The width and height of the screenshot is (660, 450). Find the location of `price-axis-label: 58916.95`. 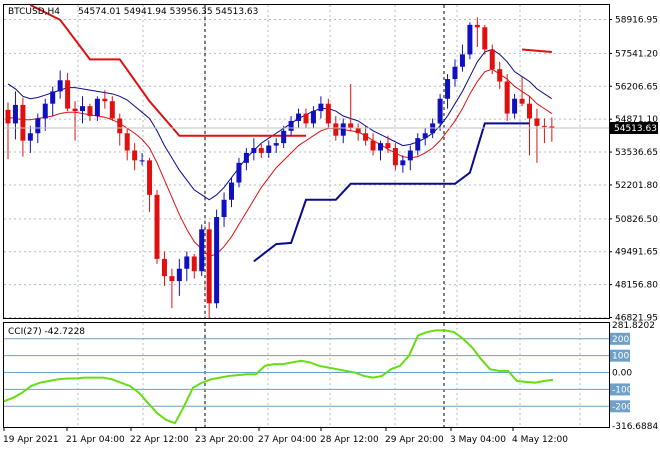

price-axis-label: 58916.95 is located at coordinates (636, 21).